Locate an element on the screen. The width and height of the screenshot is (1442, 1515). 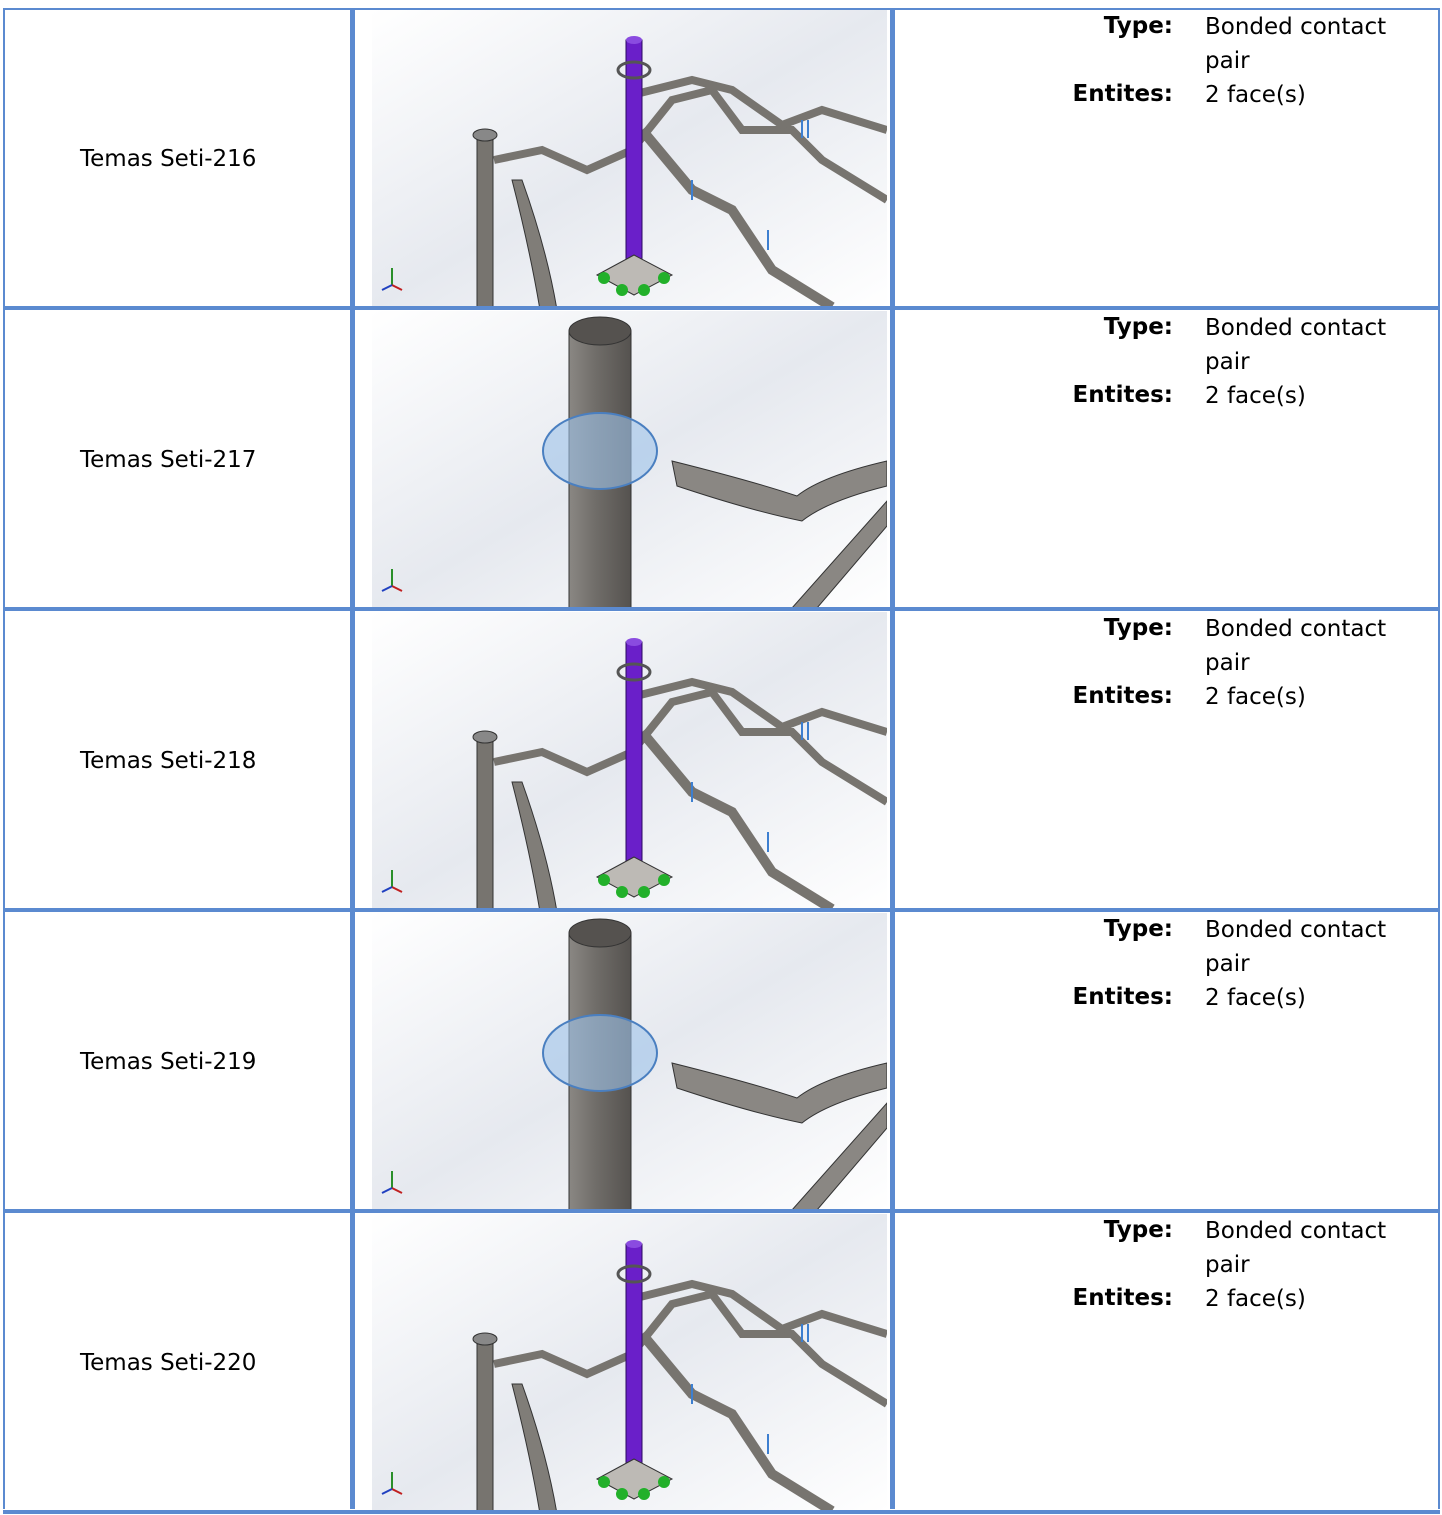
contact-name: Temas Seti-217 is located at coordinates (168, 459).